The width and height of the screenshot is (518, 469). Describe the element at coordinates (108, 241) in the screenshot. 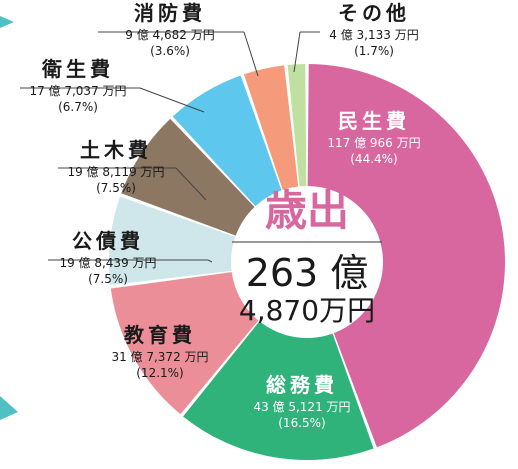

I see `label-name-3: 公債費` at that location.